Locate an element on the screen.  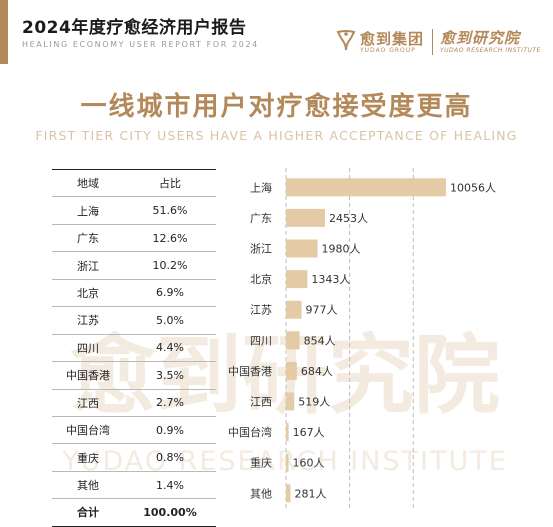
table-row: 重庆 0.8% is located at coordinates (134, 457).